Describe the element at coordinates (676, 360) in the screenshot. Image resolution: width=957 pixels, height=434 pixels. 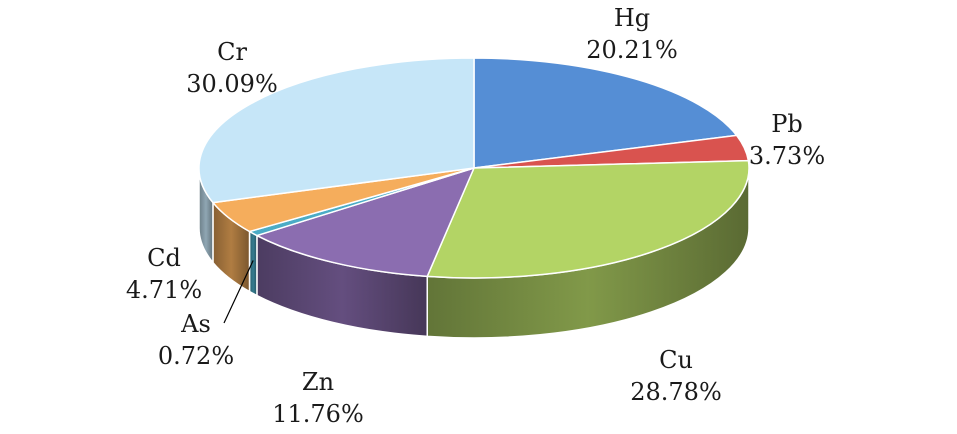
I see `data-label-name: Cu` at that location.